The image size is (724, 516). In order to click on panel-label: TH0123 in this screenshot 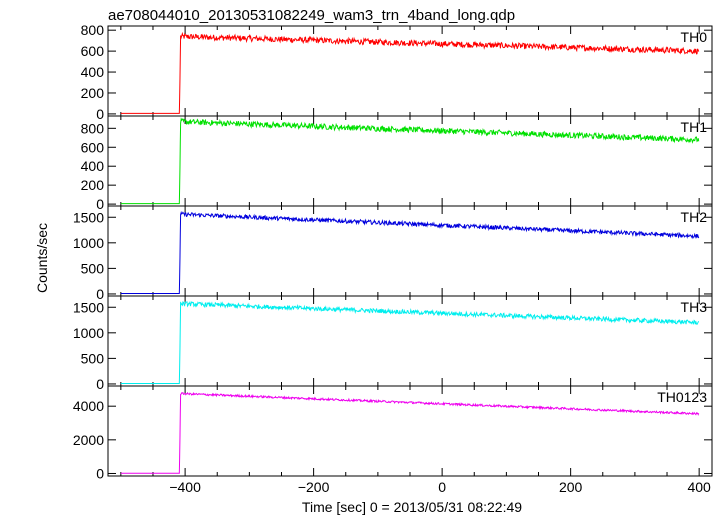, I will do `click(682, 397)`.